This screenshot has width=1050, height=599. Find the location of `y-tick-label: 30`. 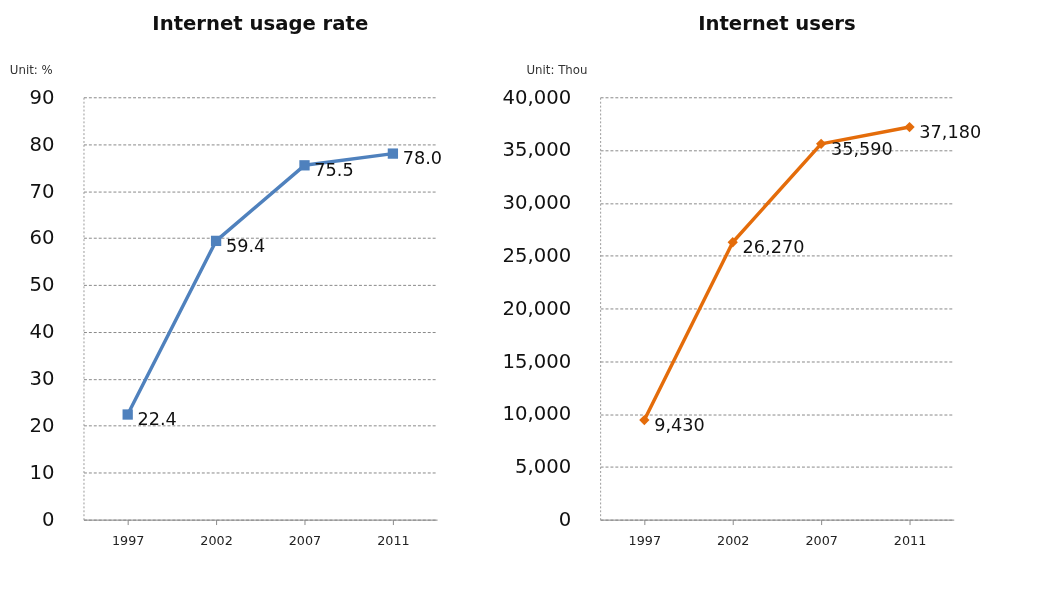

y-tick-label: 30 is located at coordinates (42, 379).